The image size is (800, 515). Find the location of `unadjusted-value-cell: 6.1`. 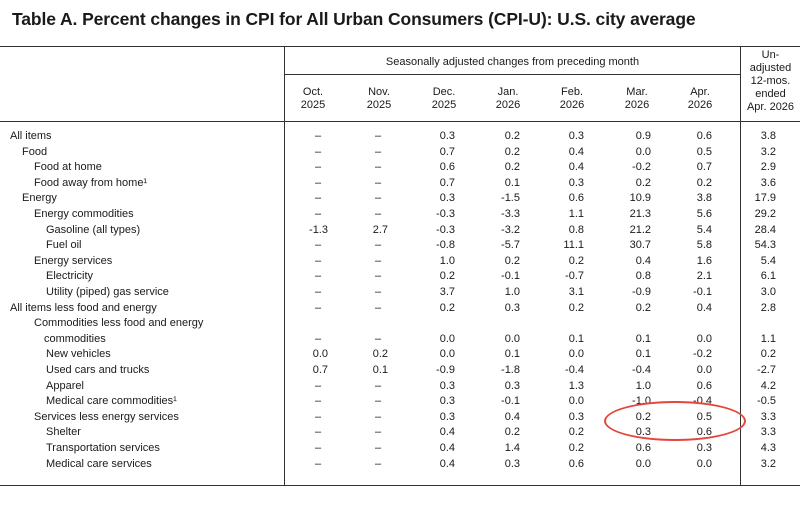

unadjusted-value-cell: 6.1 is located at coordinates (768, 276).